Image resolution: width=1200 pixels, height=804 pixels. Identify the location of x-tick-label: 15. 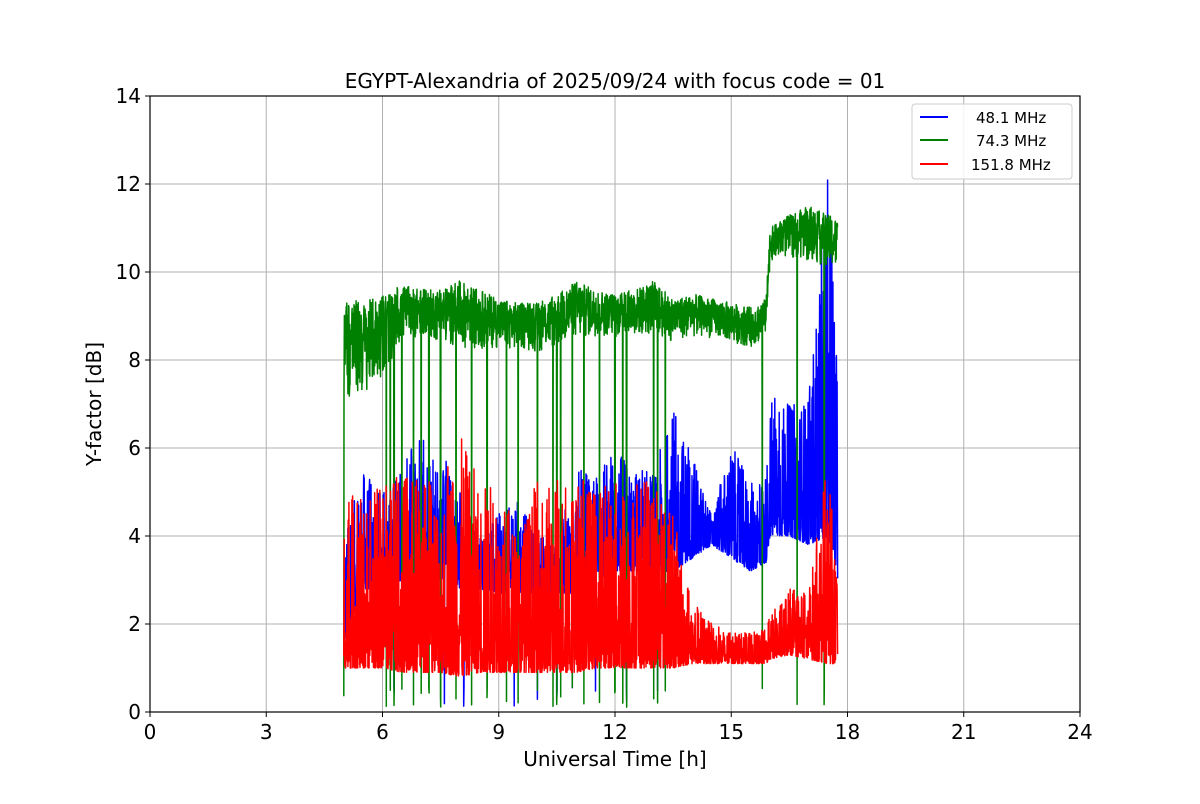
(731, 732).